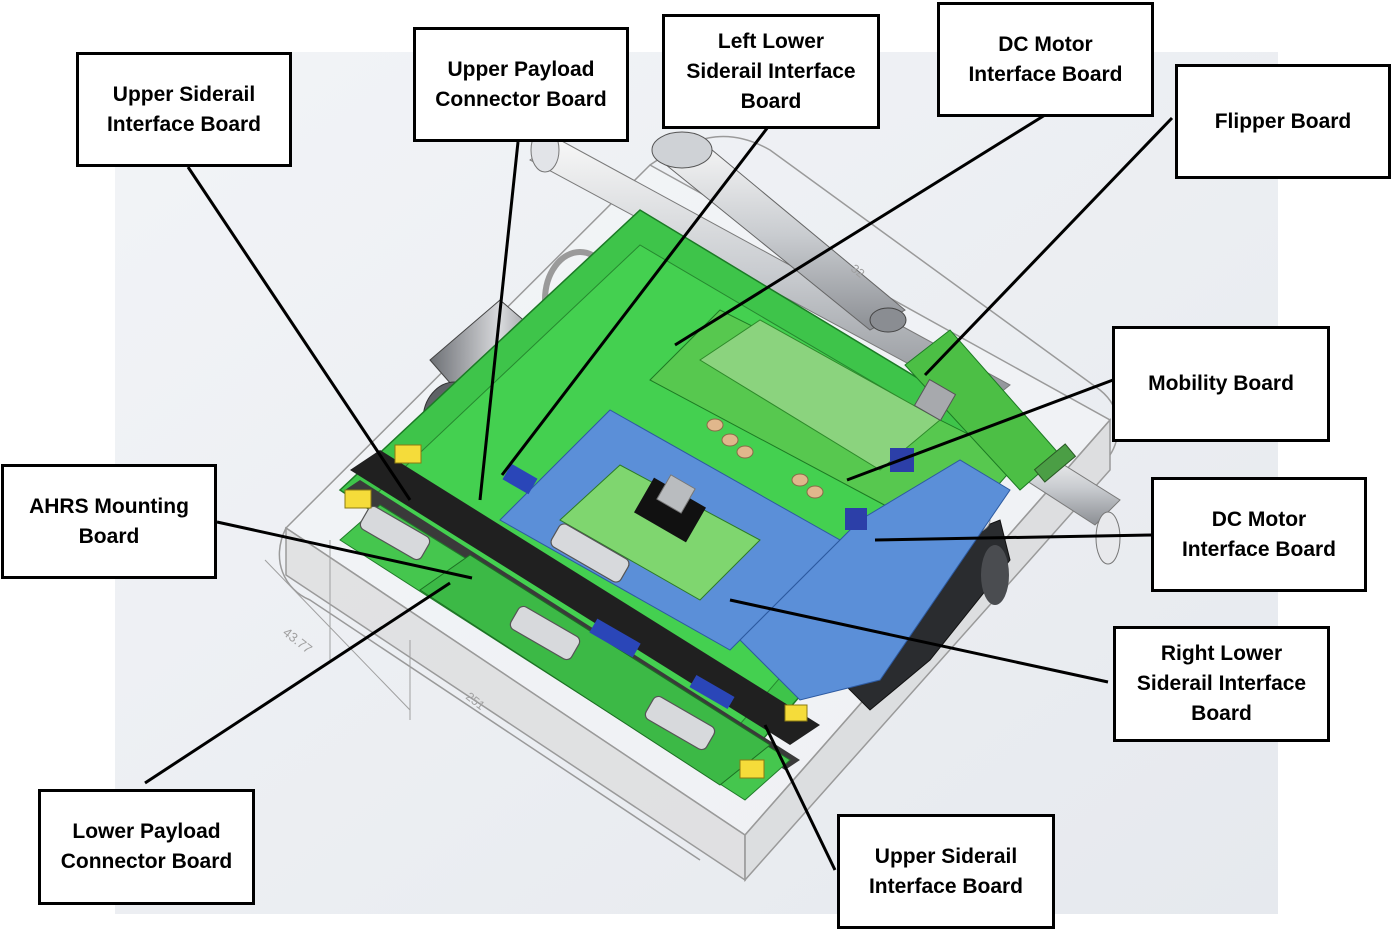  Describe the element at coordinates (980, 430) in the screenshot. I see `leader-mobility-board` at that location.